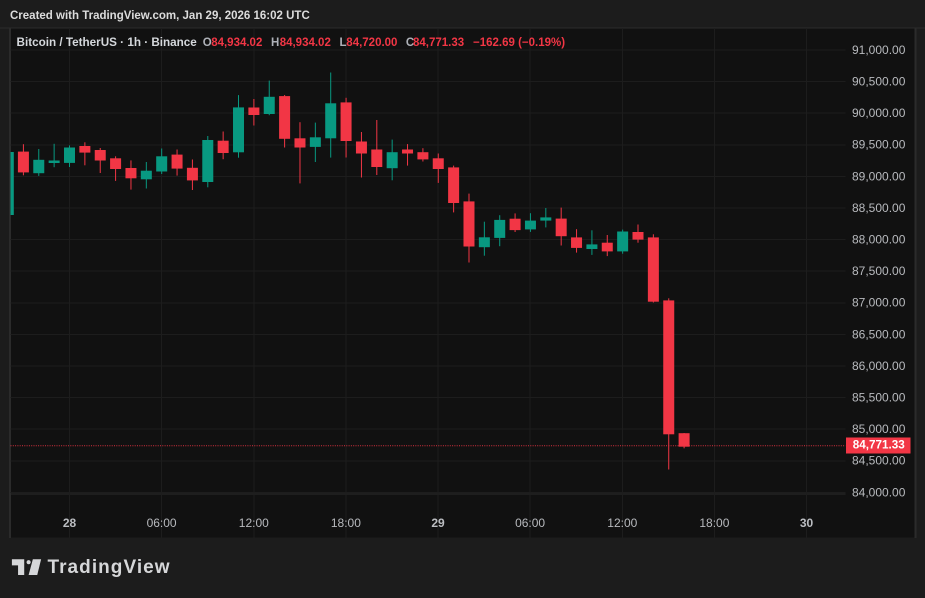 The width and height of the screenshot is (925, 598). What do you see at coordinates (207, 43) in the screenshot?
I see `svg-text: O` at bounding box center [207, 43].